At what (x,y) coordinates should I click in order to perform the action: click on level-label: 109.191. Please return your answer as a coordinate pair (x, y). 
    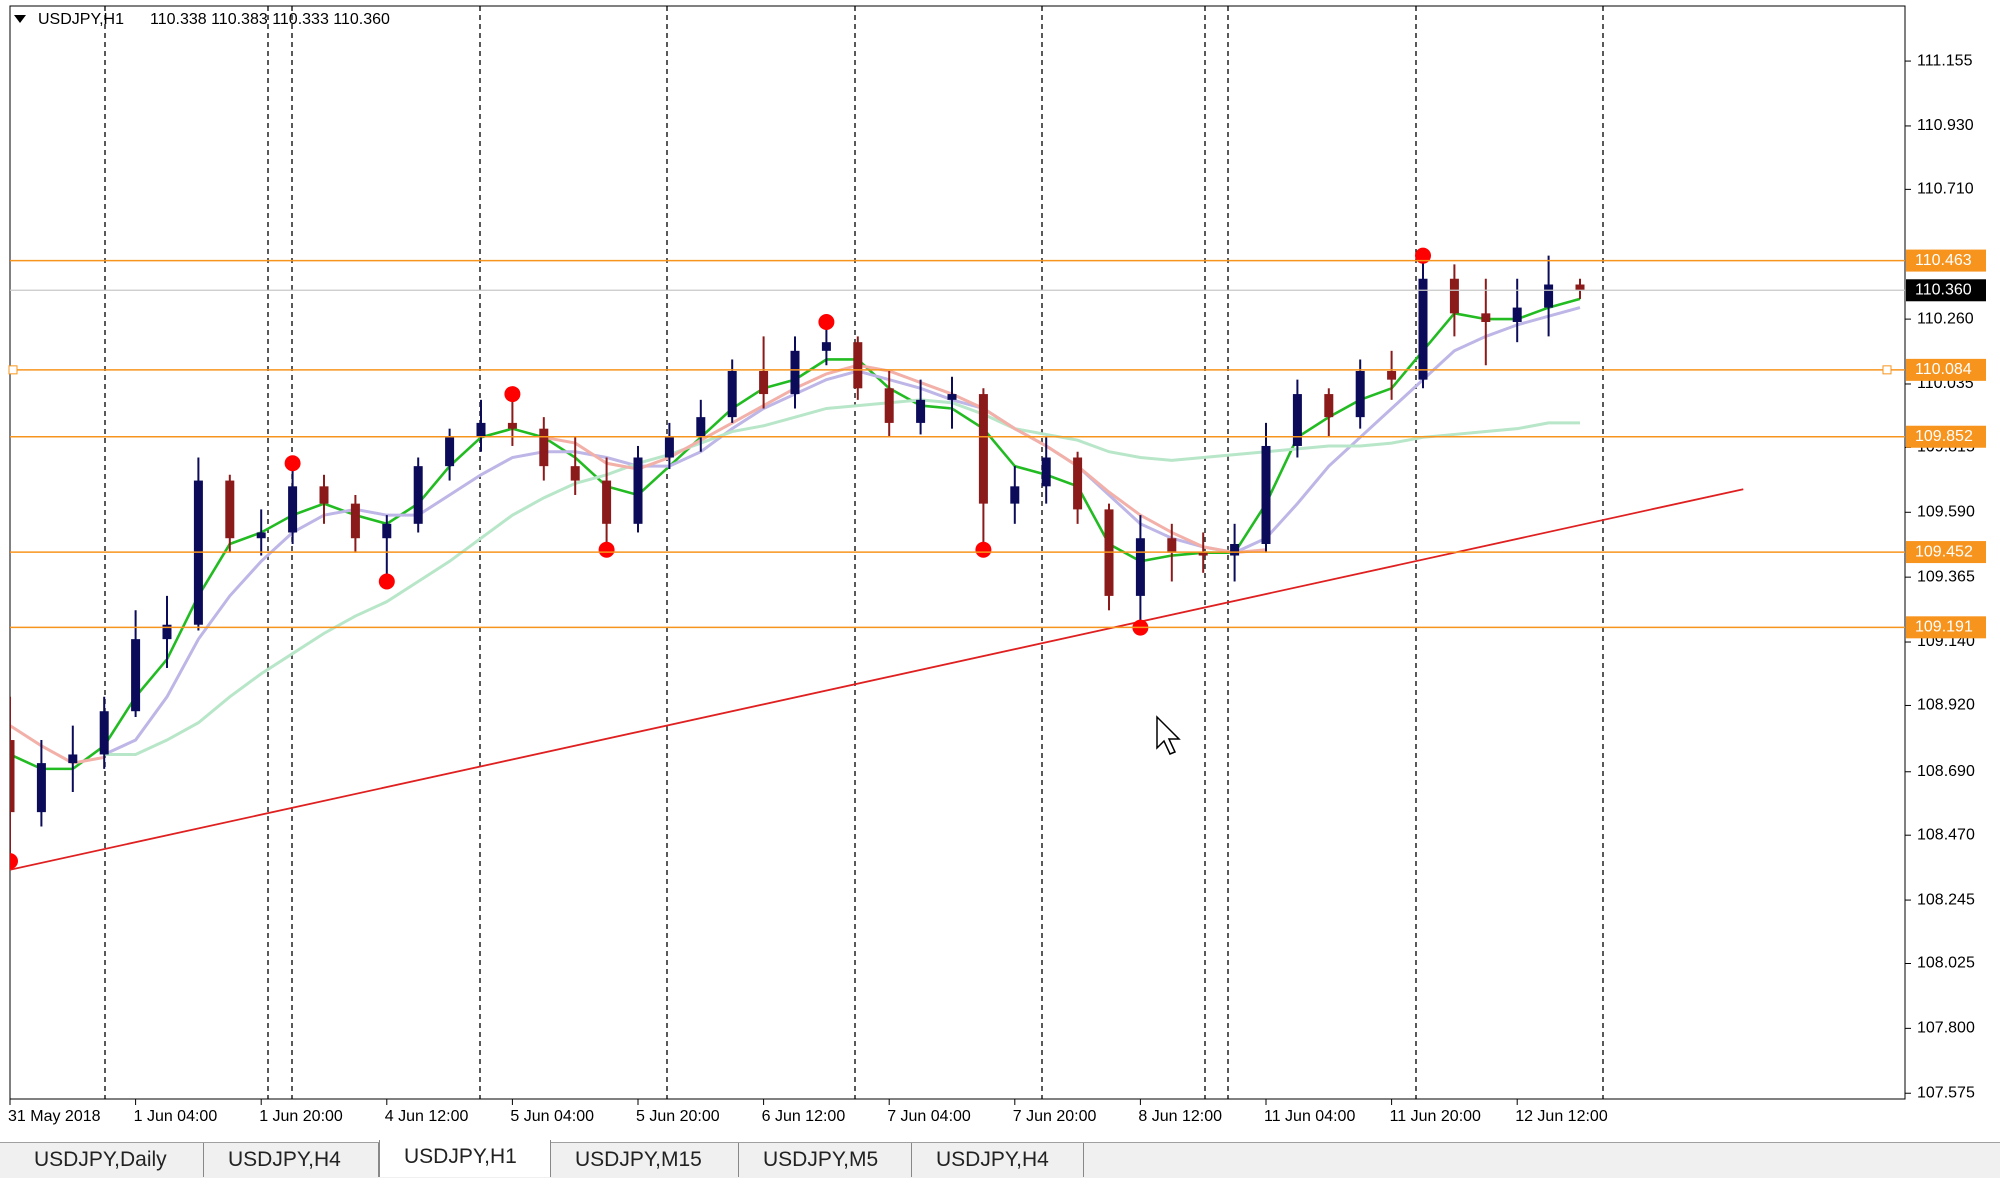
    Looking at the image, I should click on (1944, 627).